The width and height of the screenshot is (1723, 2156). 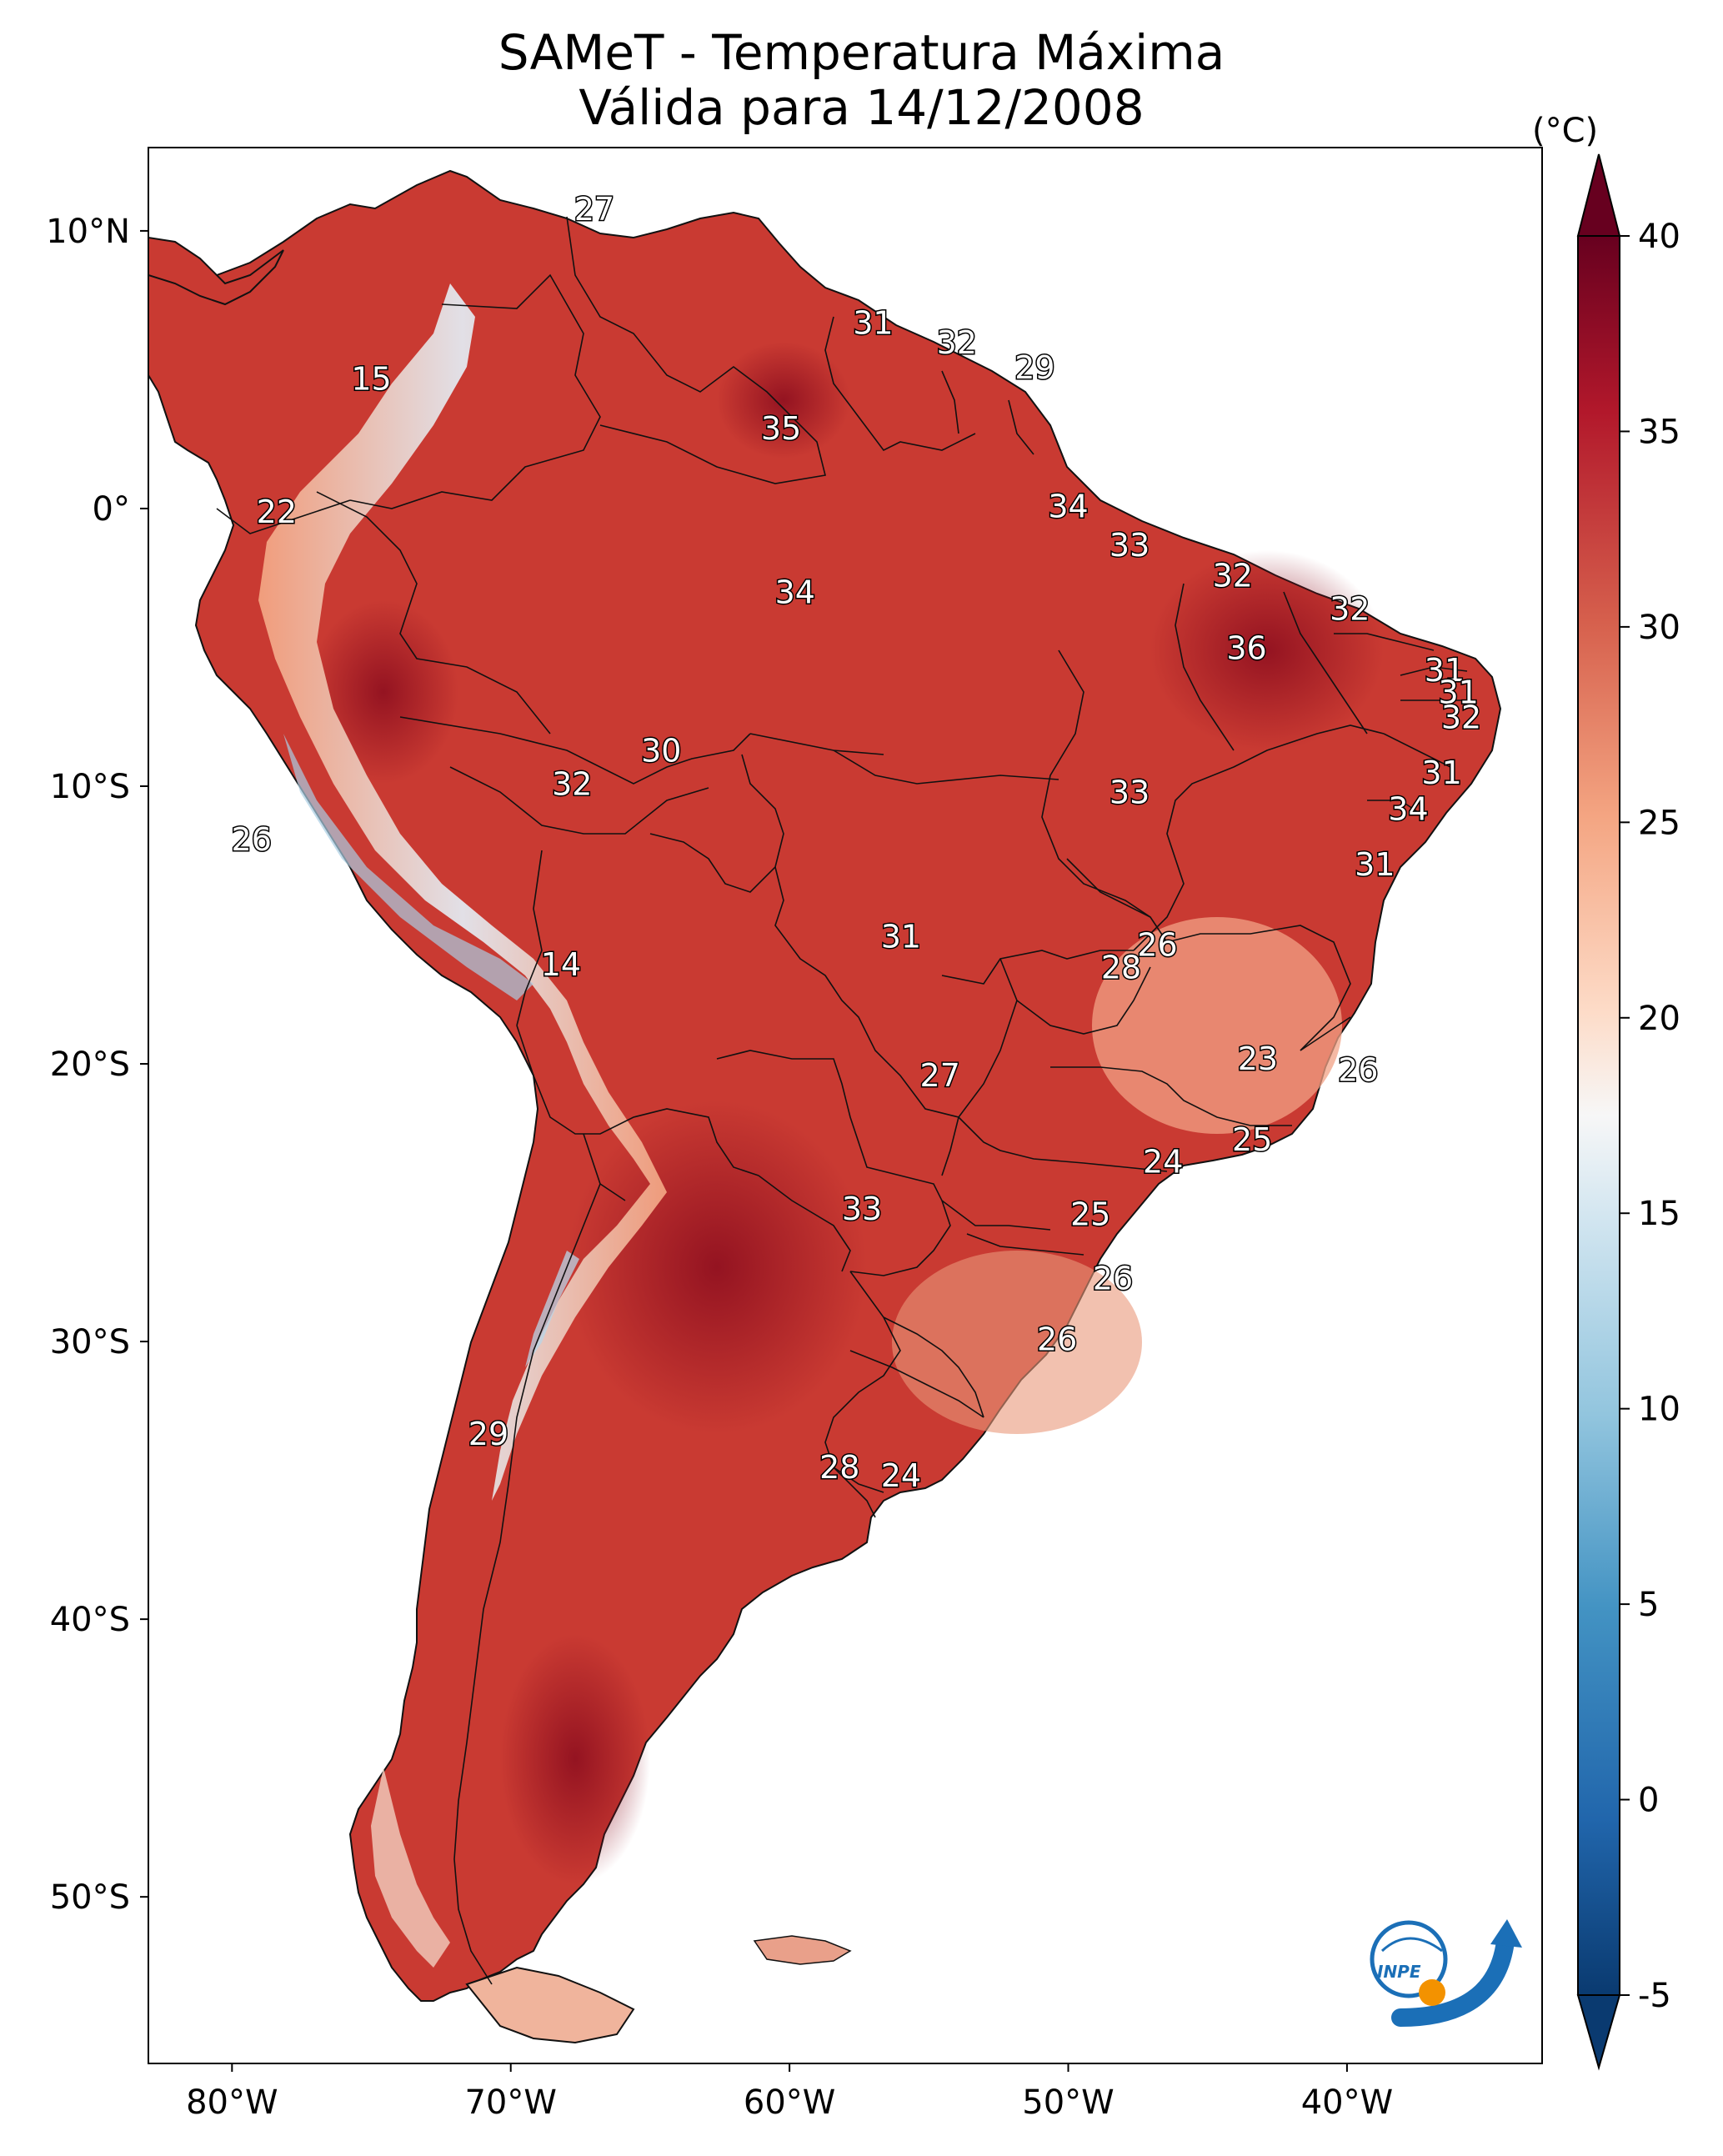 What do you see at coordinates (90, 1064) in the screenshot?
I see `lat-tick-label: 20°S` at bounding box center [90, 1064].